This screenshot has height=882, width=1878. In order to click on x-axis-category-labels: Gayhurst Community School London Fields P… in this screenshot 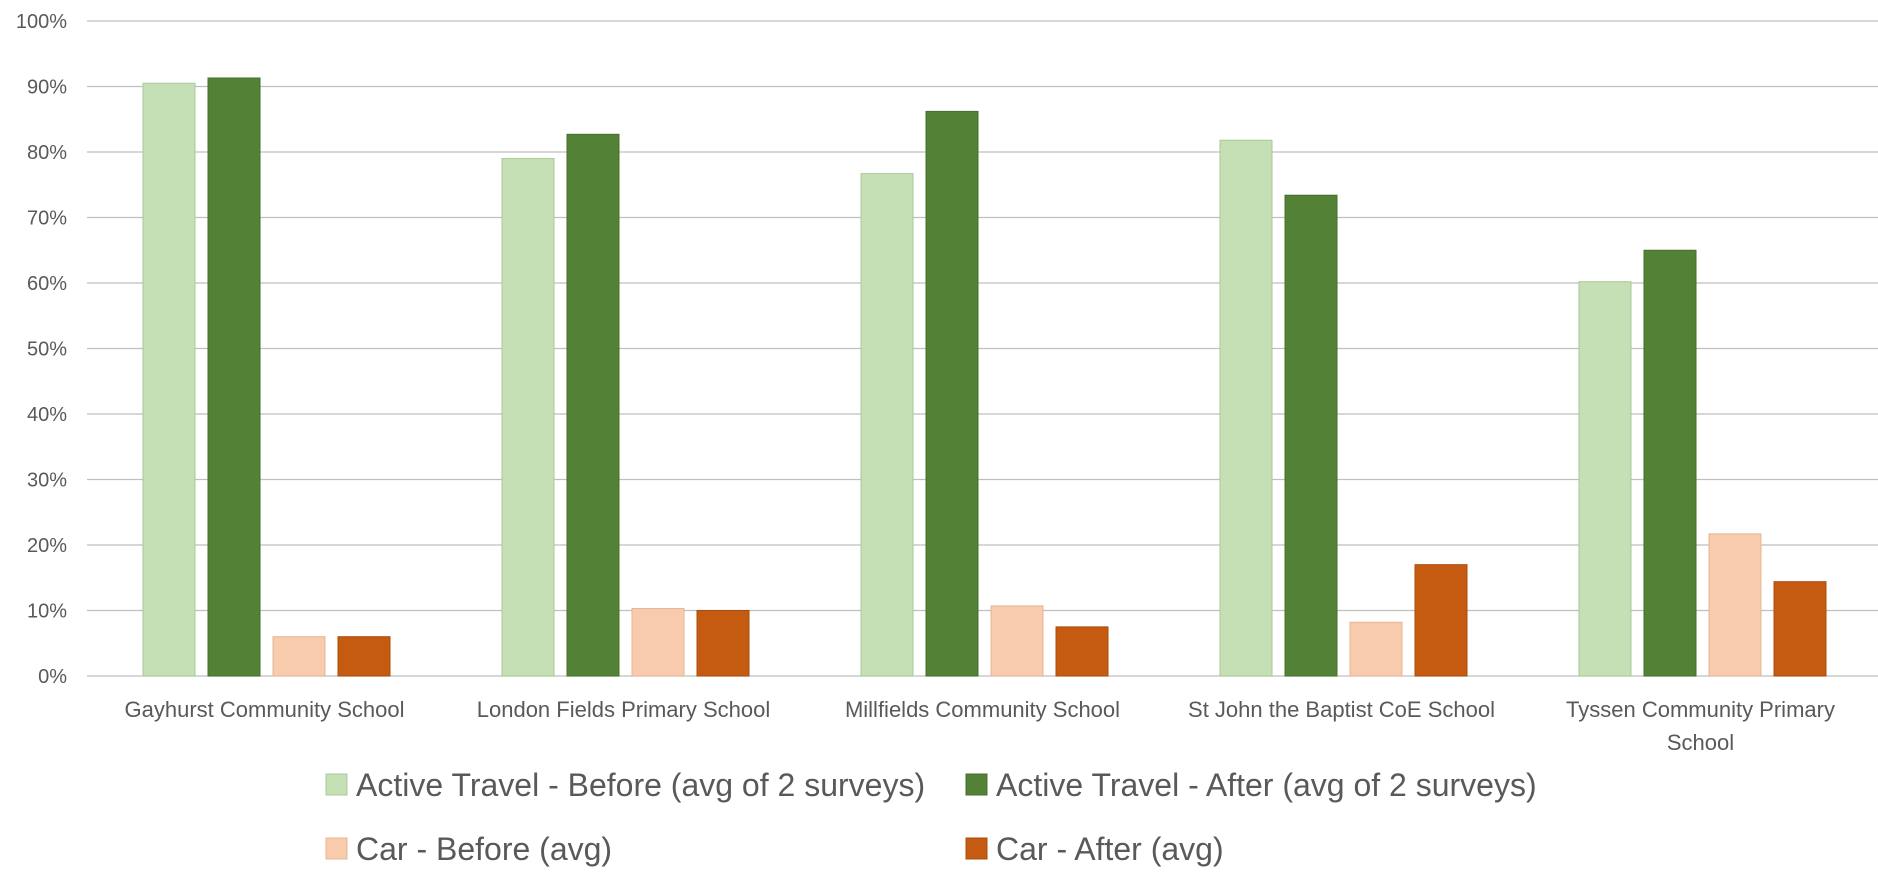, I will do `click(980, 726)`.